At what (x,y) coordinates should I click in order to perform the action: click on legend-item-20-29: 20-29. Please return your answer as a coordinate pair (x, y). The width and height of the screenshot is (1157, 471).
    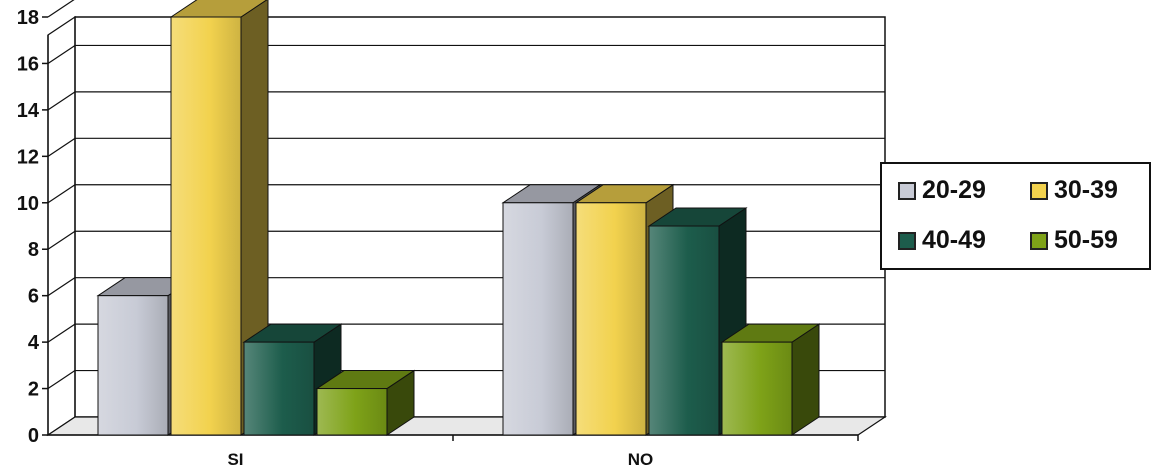
    Looking at the image, I should click on (942, 190).